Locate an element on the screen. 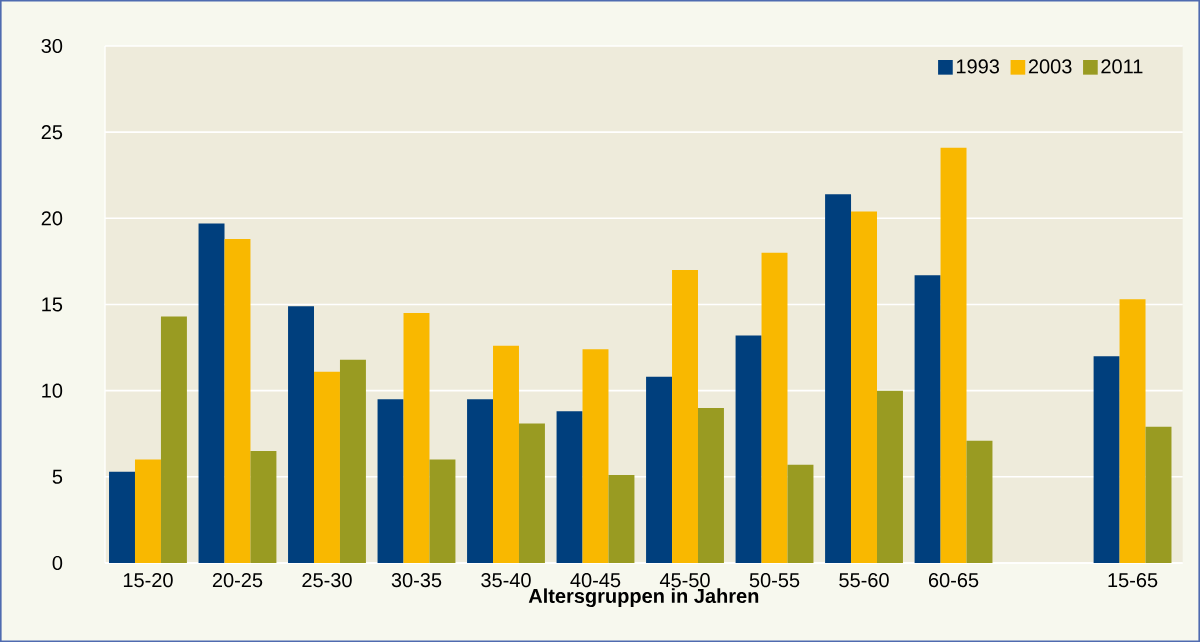 This screenshot has width=1200, height=642. x-tick-label: 60-65 is located at coordinates (953, 580).